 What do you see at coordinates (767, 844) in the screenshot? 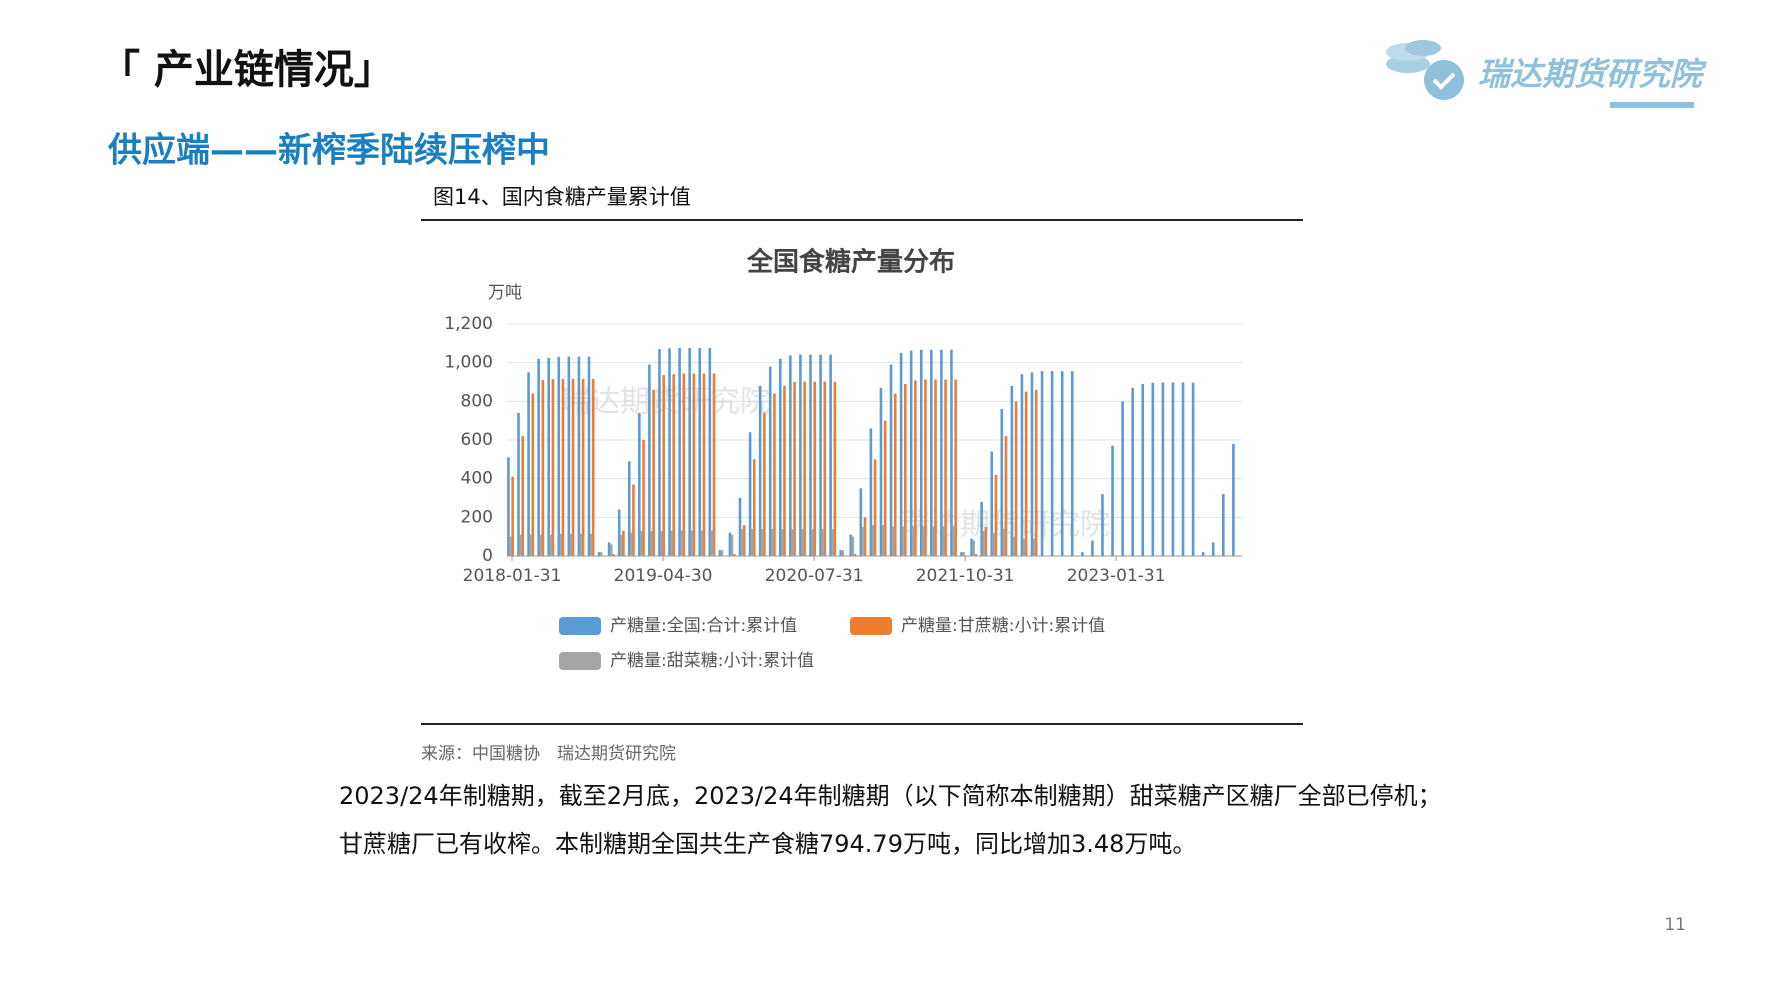
I see `paragraph-line: 甘蔗糖厂已有收榨。本制糖期全国共生产食糖794.79万吨，同比增加3.48万吨。` at bounding box center [767, 844].